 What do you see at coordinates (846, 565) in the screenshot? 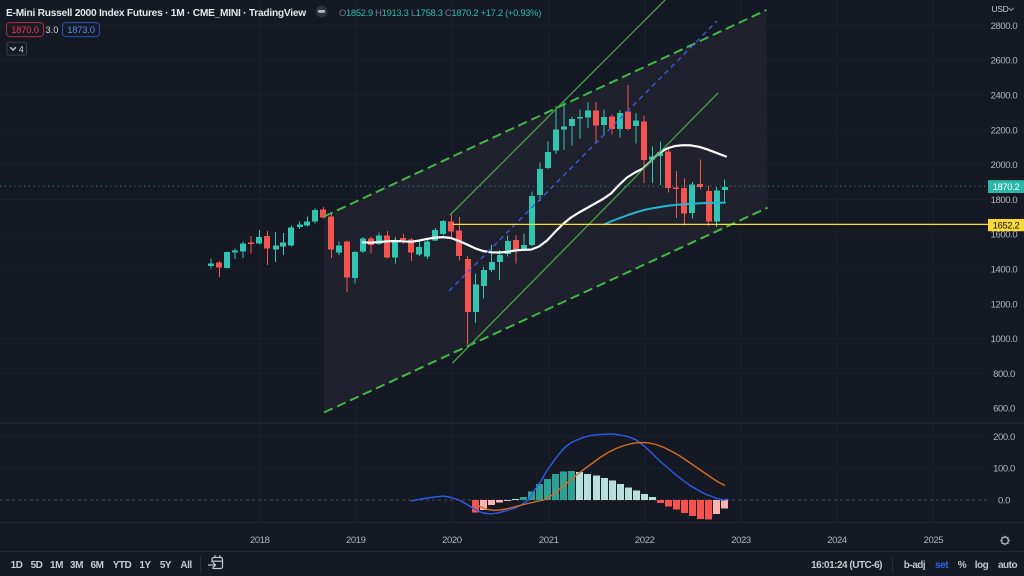
I see `svg-text: 16:01:24 (UTC-6)` at bounding box center [846, 565].